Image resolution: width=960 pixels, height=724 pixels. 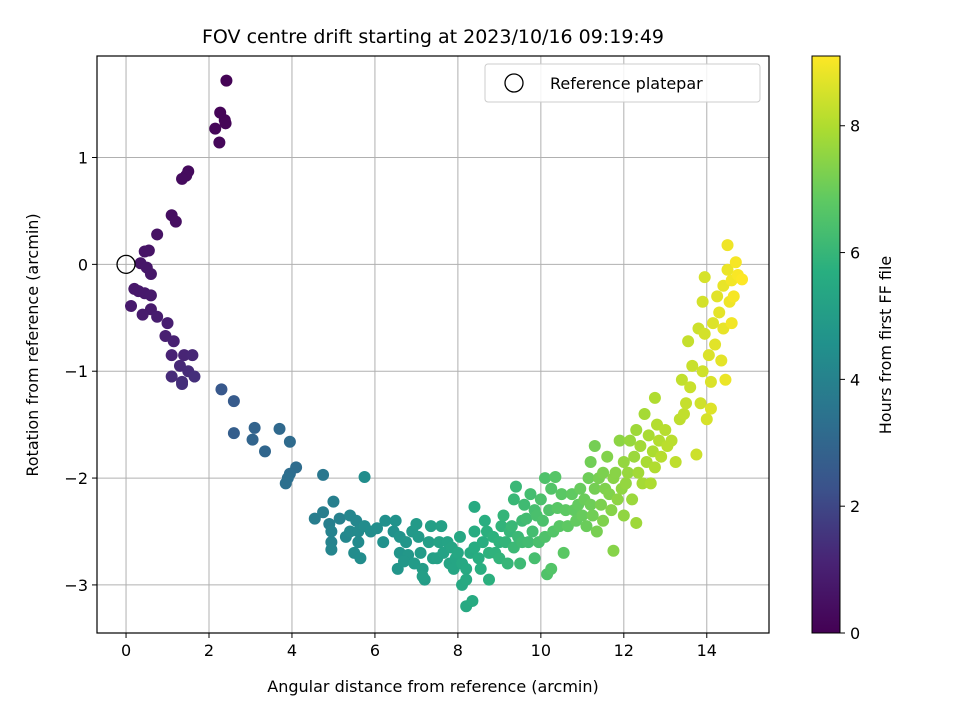 What do you see at coordinates (826, 344) in the screenshot?
I see `colorbar` at bounding box center [826, 344].